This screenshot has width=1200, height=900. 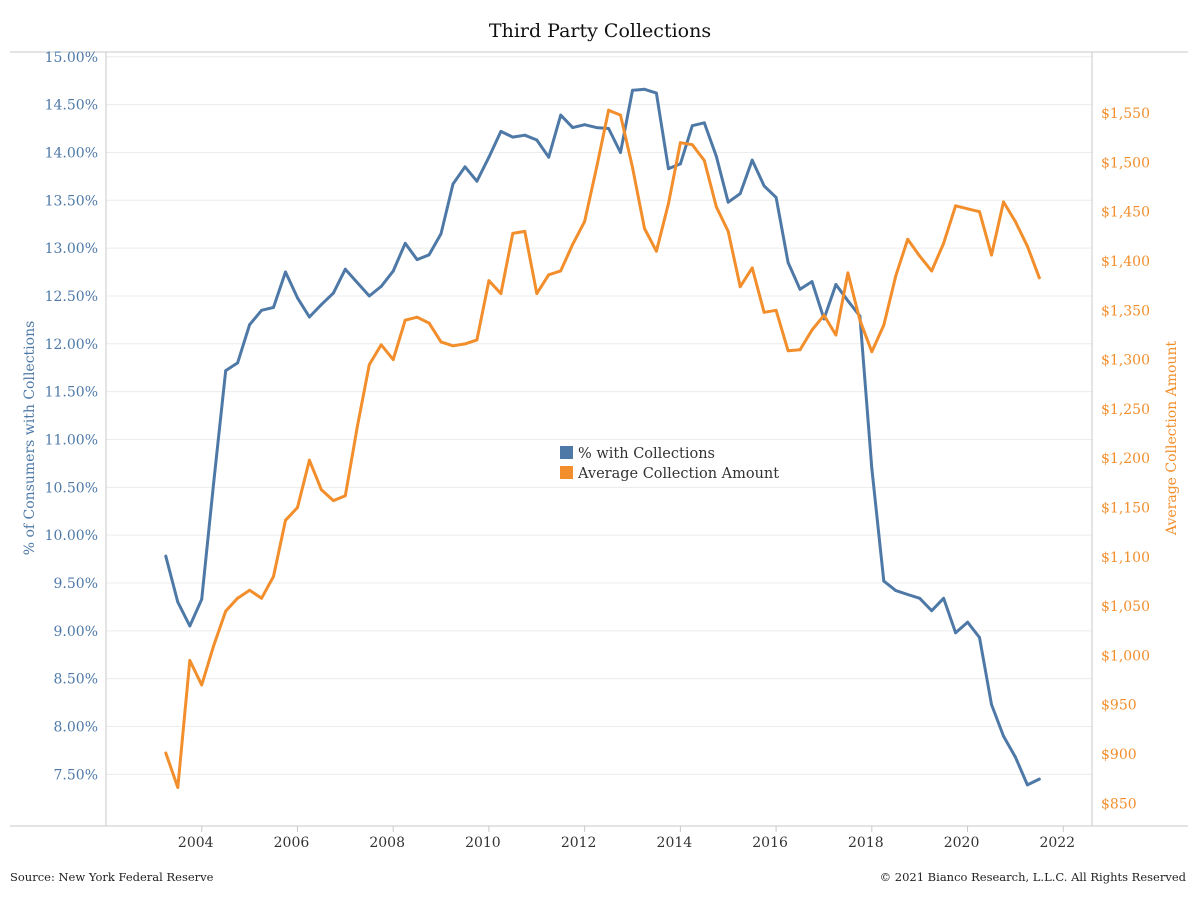 I want to click on legend-label-average-collection-amount: Average Collection Amount, so click(x=678, y=474).